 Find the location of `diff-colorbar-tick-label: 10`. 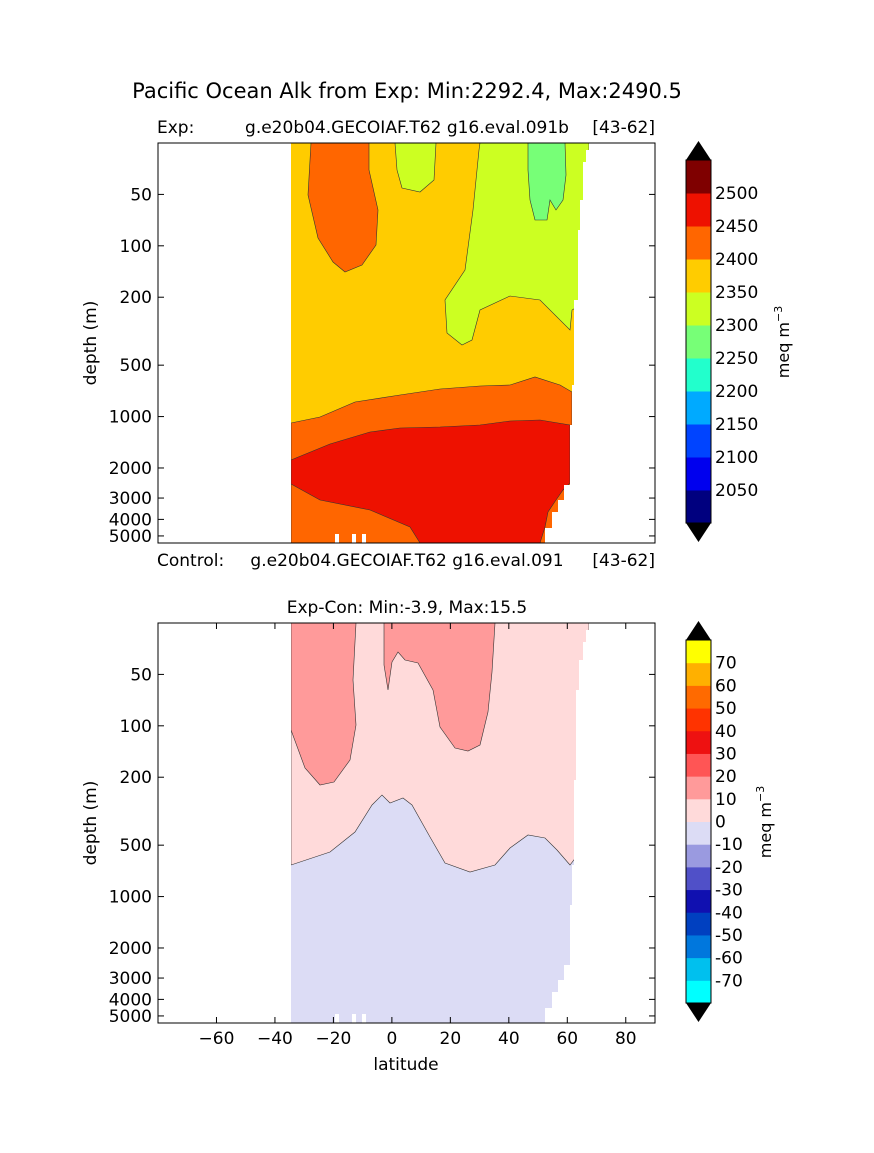

diff-colorbar-tick-label: 10 is located at coordinates (726, 800).